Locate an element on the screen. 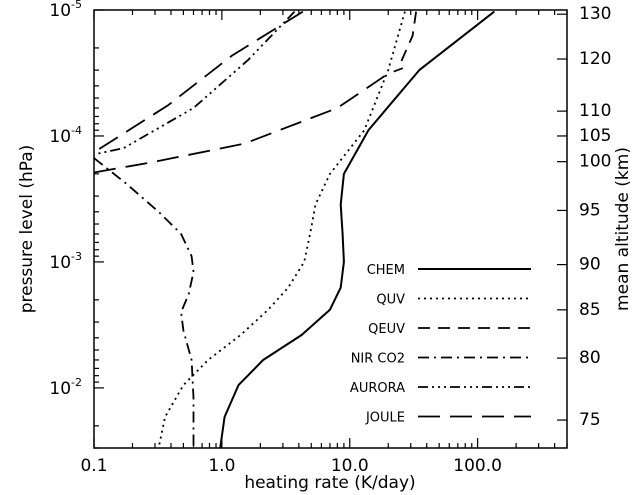  legend-label-joule: JOULE is located at coordinates (385, 418).